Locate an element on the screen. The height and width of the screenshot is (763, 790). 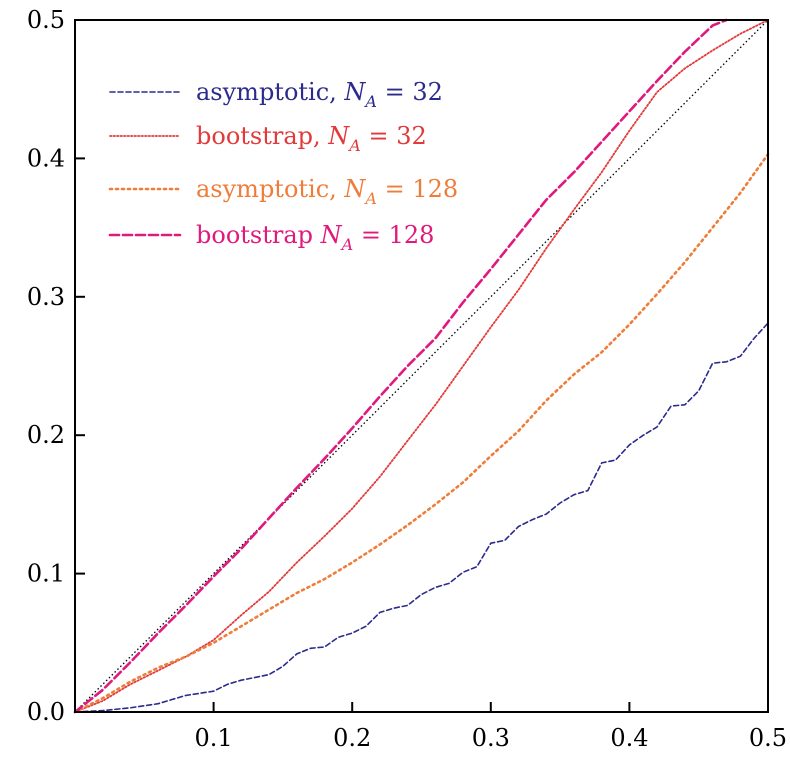
legend-label-2: bootstrap, NA = 32 is located at coordinates (311, 138).